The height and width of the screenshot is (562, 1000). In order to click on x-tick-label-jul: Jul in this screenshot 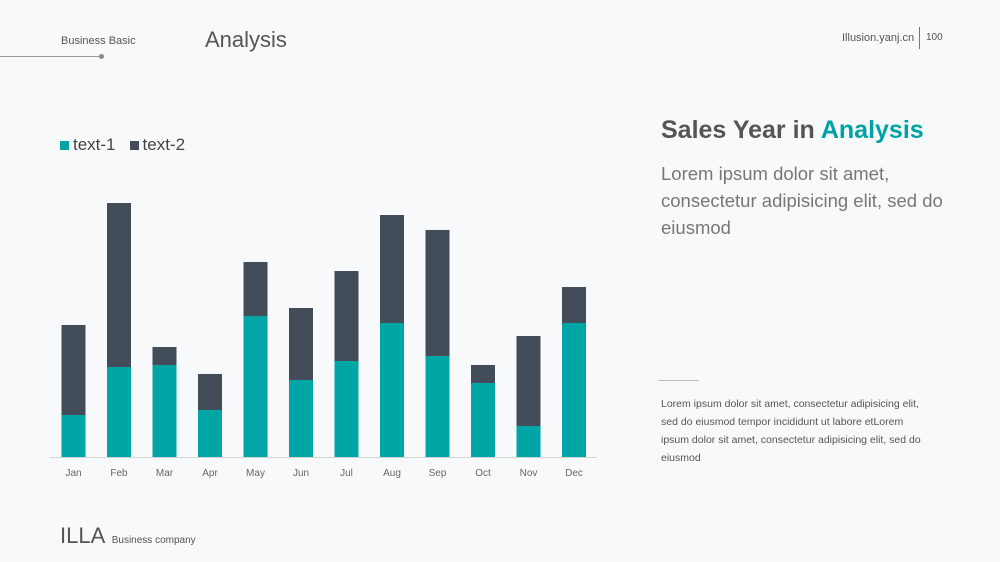, I will do `click(346, 473)`.